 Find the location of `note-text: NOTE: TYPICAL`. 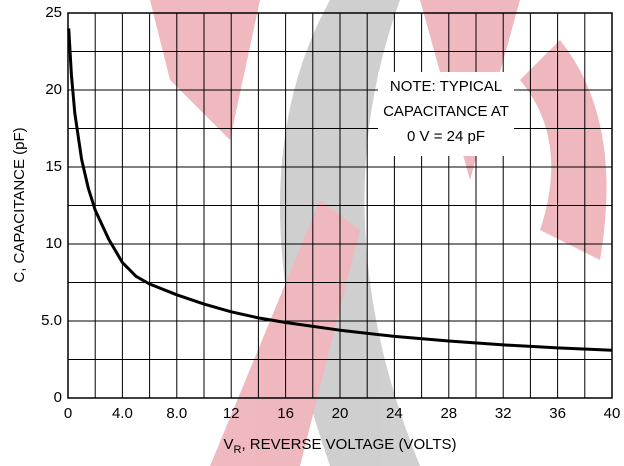

note-text: NOTE: TYPICAL is located at coordinates (446, 86).